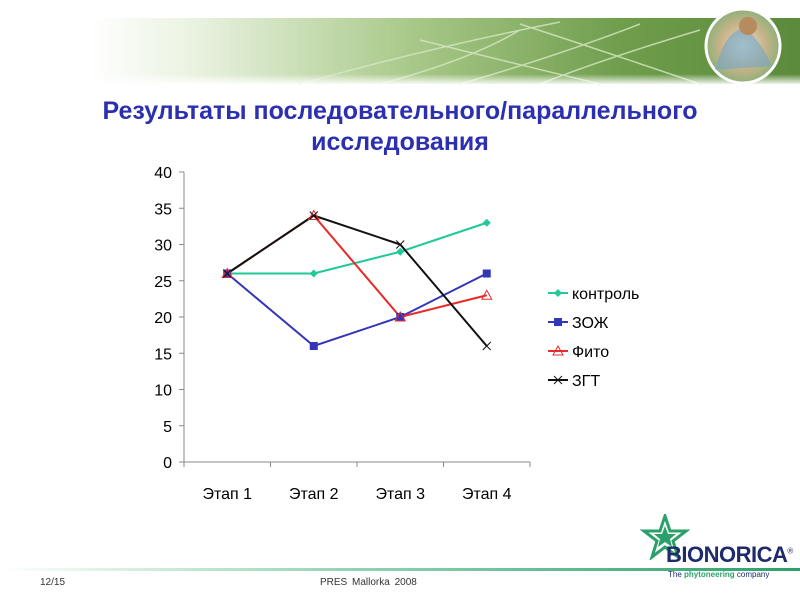 This screenshot has width=800, height=600. Describe the element at coordinates (356, 494) in the screenshot. I see `x-tick-labels: Этап 1 Этап 2 Этап 3 Этап 4` at that location.